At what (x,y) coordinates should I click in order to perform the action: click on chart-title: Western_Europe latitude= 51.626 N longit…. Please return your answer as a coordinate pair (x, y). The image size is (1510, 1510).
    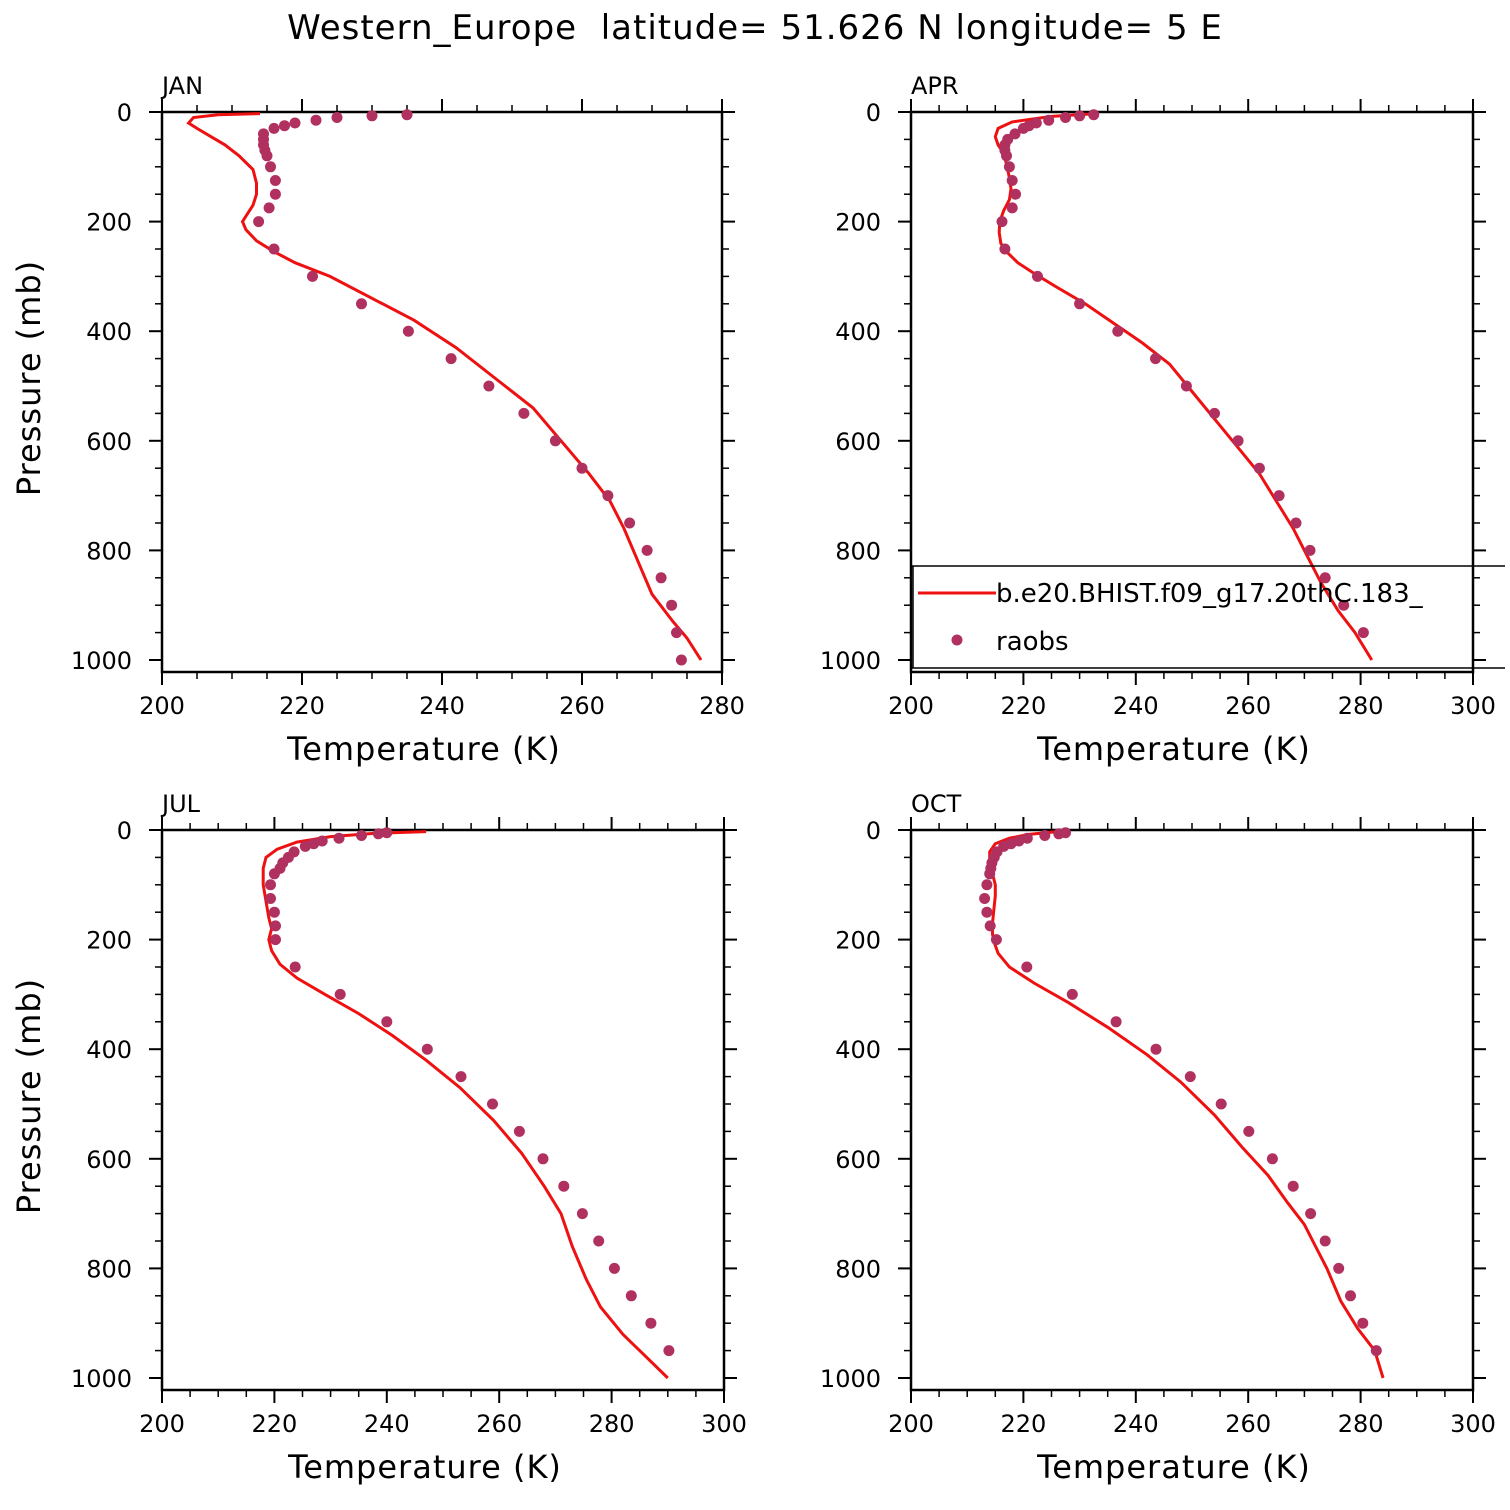
    Looking at the image, I should click on (755, 28).